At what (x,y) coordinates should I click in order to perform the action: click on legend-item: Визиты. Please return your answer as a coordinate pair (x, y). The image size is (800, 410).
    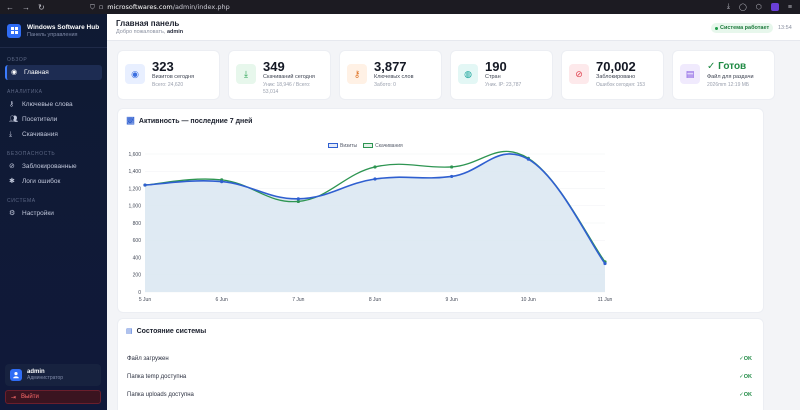
    Looking at the image, I should click on (342, 146).